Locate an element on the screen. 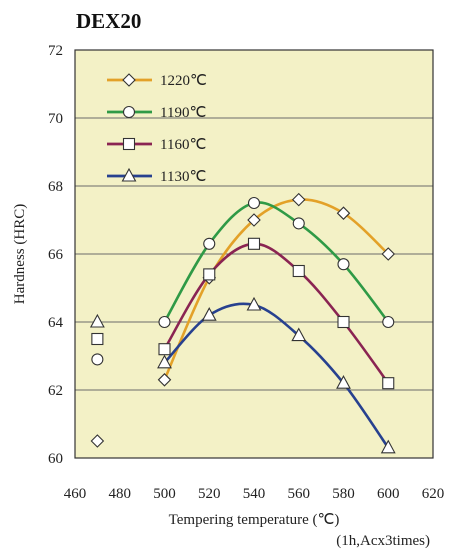  x-tick-label-540: 540 is located at coordinates (254, 494).